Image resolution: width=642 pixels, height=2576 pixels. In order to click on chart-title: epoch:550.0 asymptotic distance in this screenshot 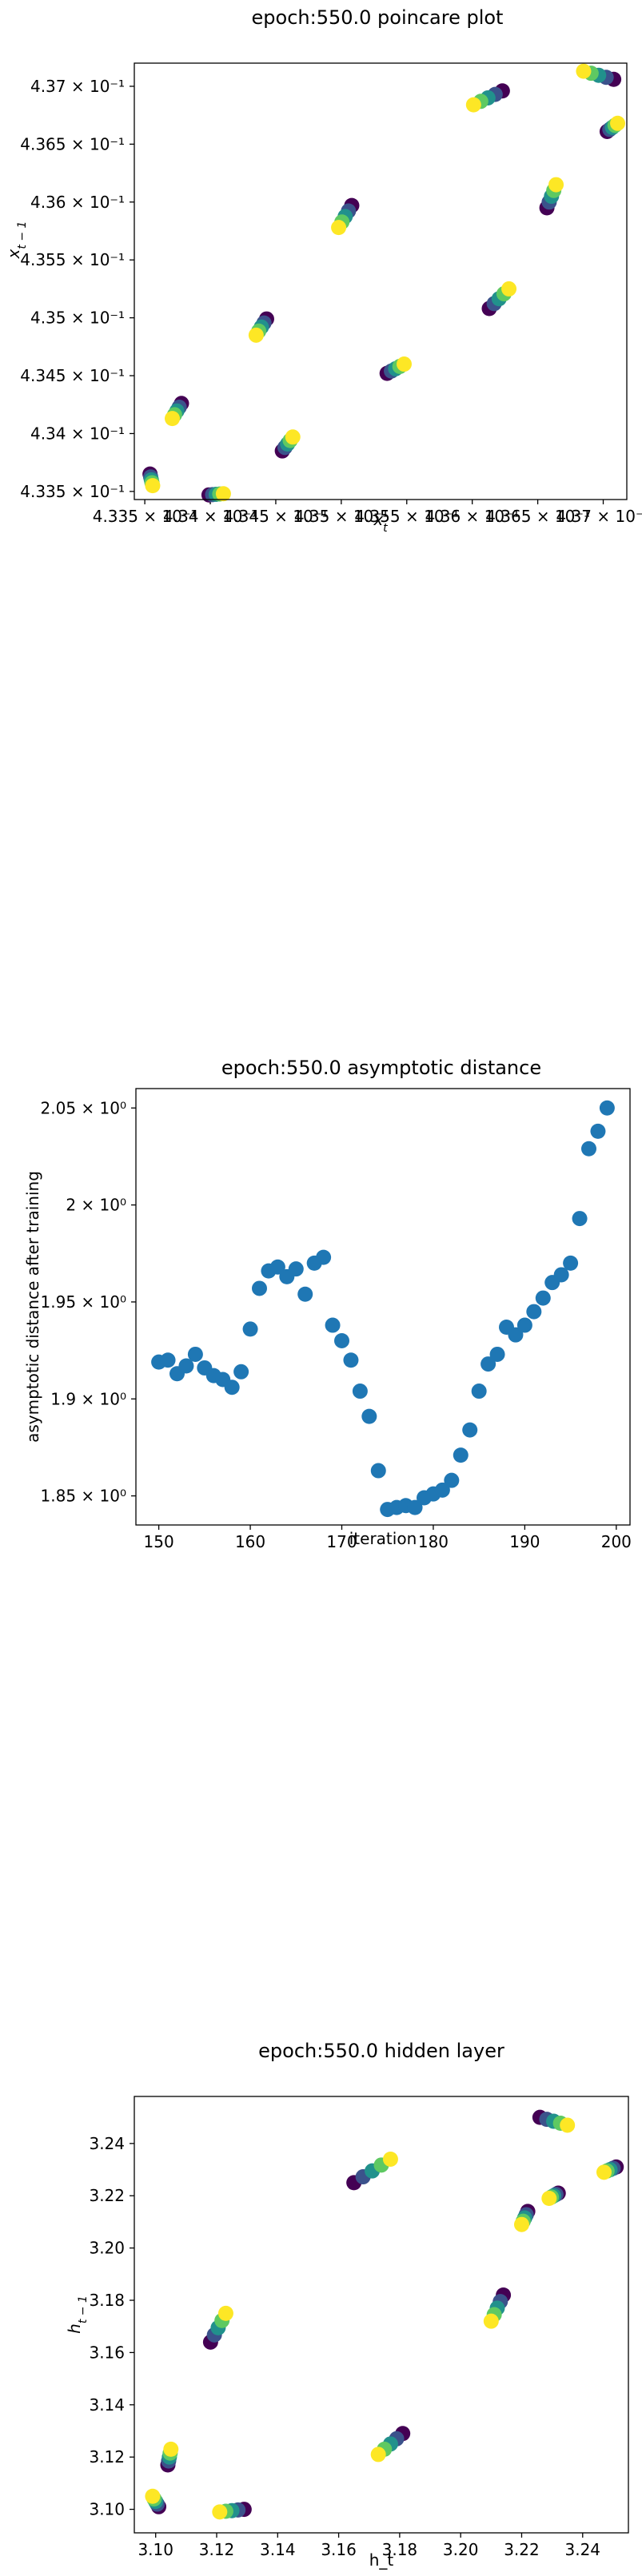, I will do `click(381, 1068)`.